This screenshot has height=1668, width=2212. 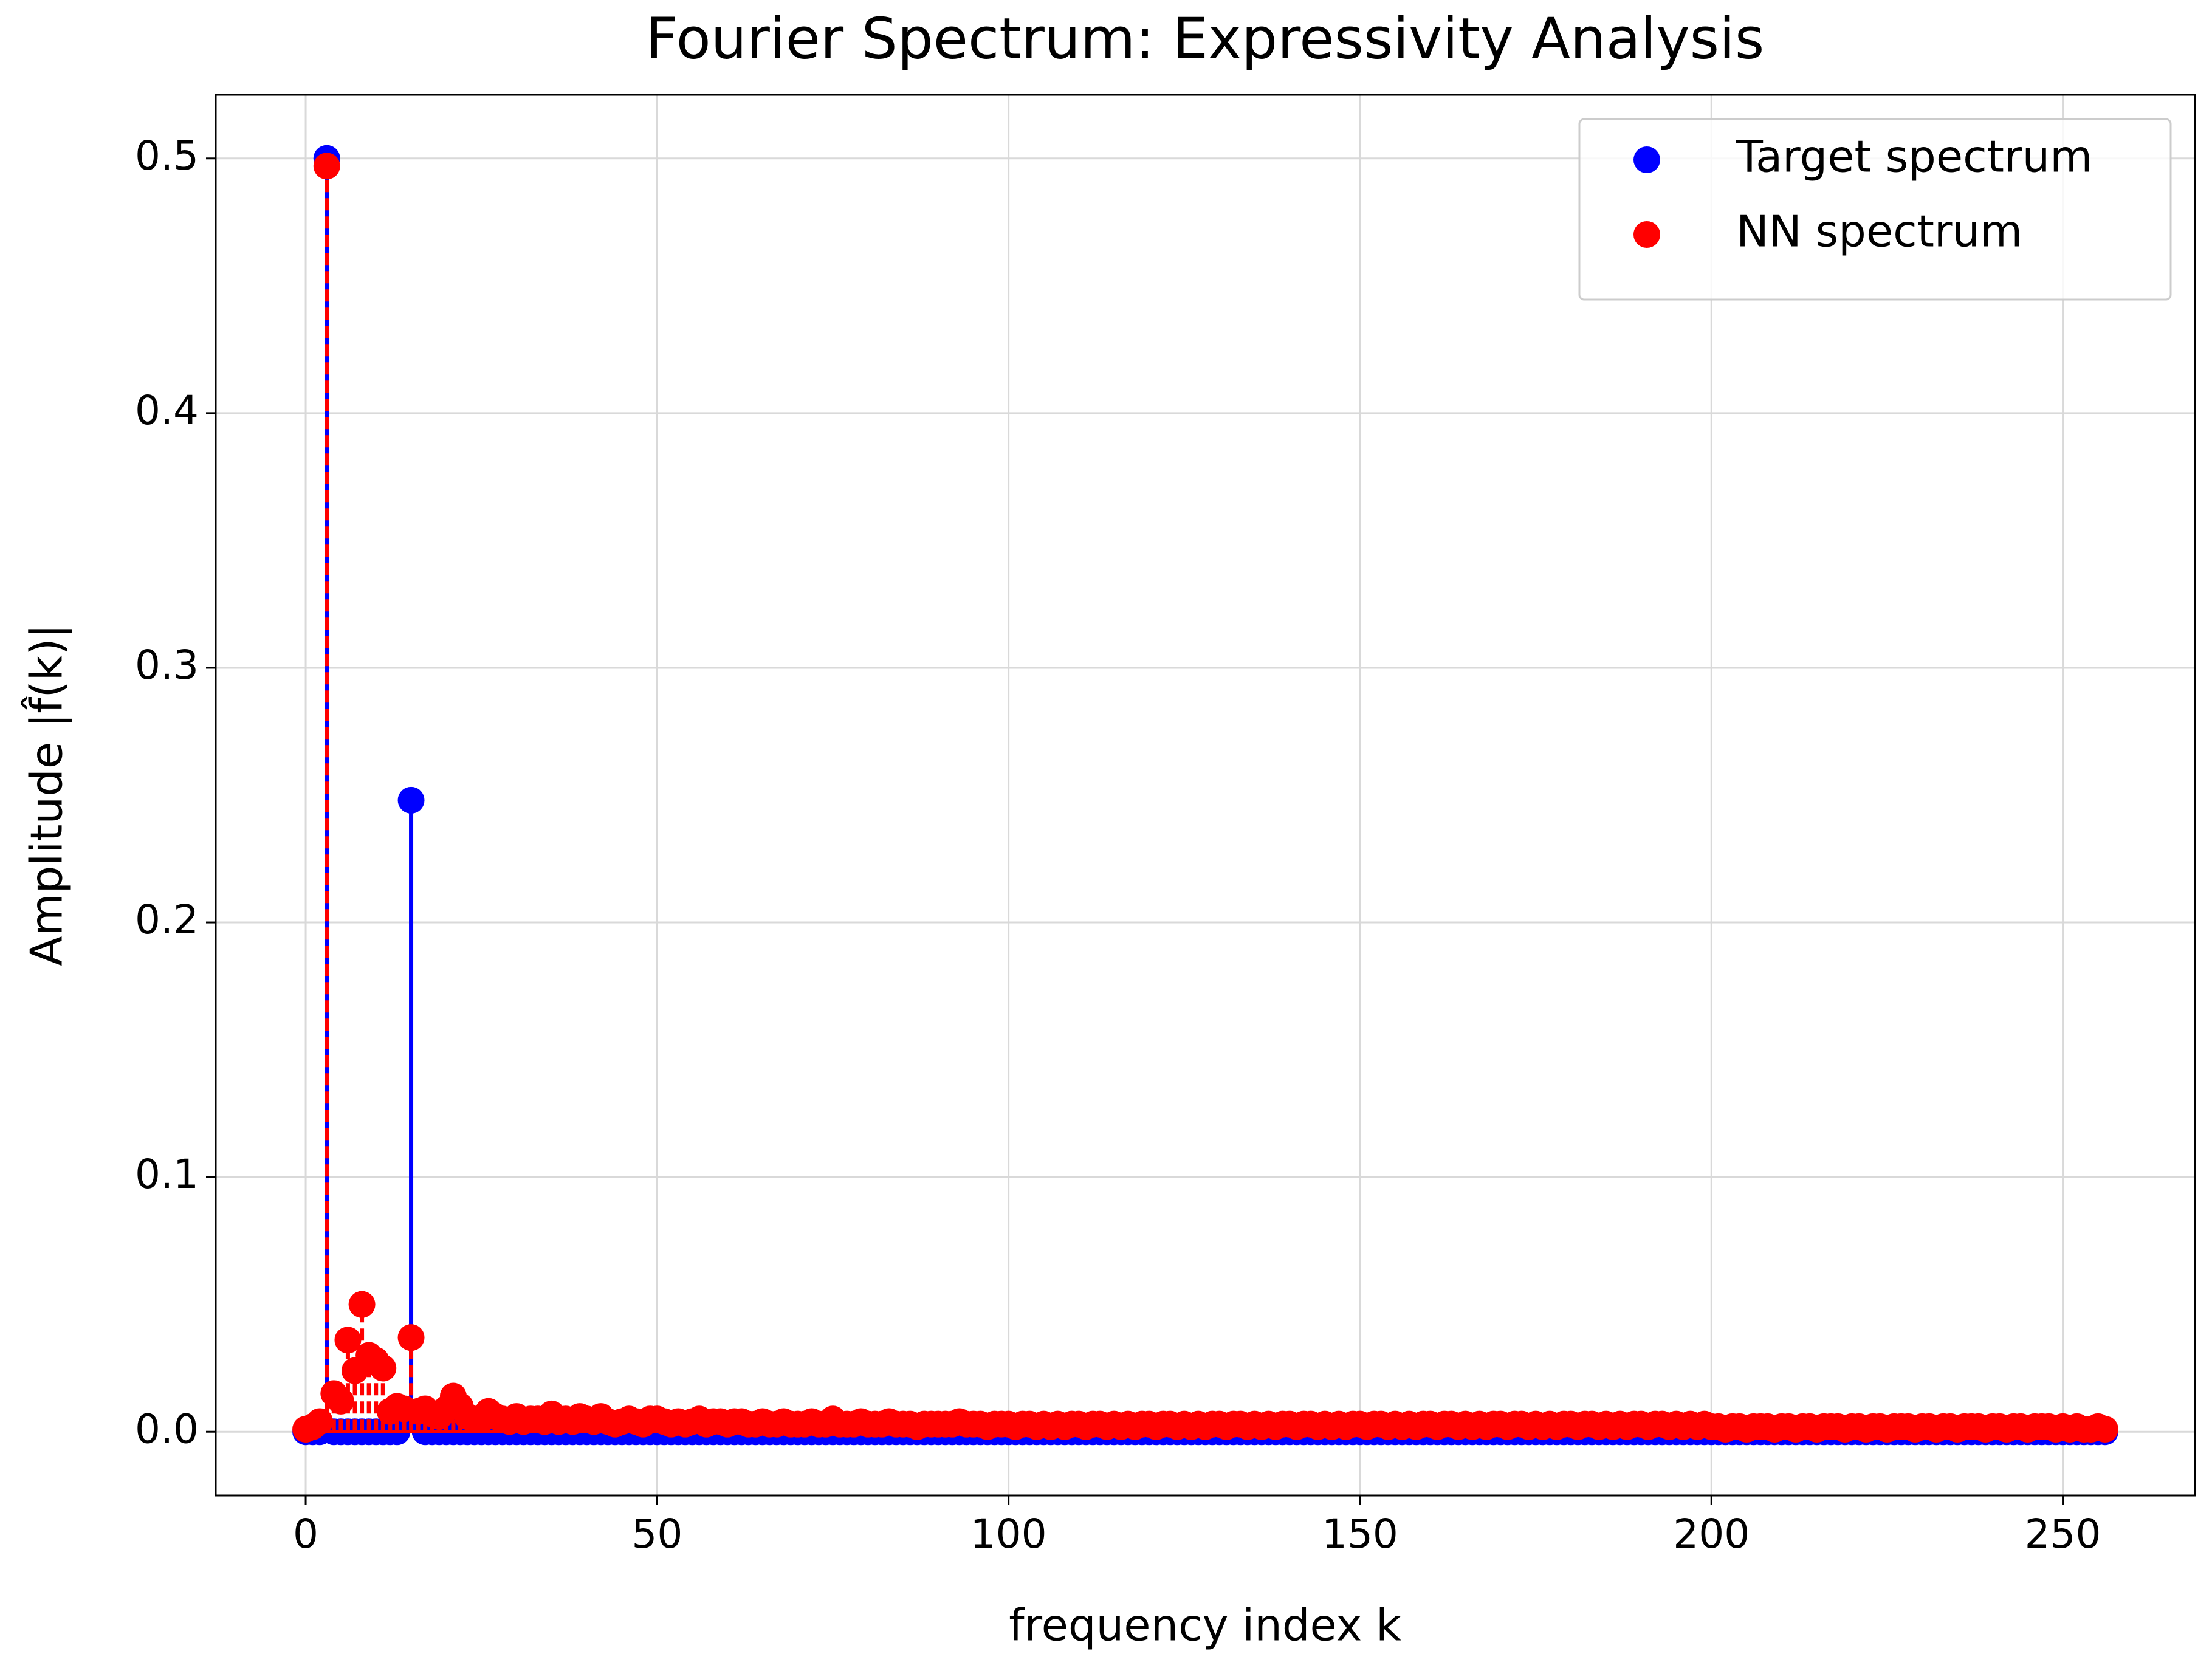 What do you see at coordinates (1914, 156) in the screenshot?
I see `legend-label: Target spectrum` at bounding box center [1914, 156].